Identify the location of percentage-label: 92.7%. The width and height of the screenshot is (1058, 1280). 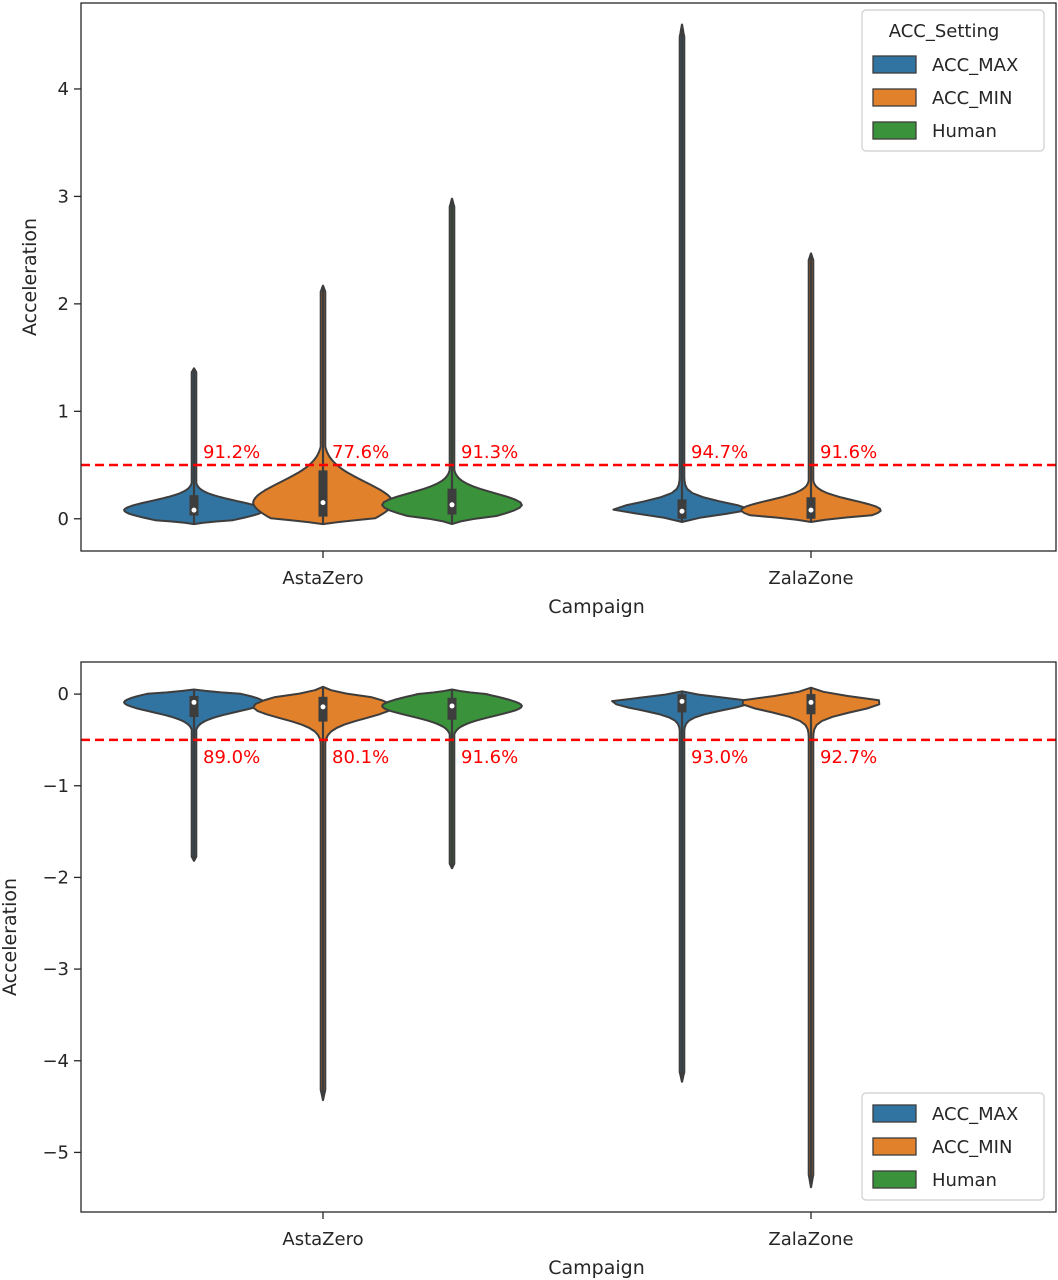
(848, 757).